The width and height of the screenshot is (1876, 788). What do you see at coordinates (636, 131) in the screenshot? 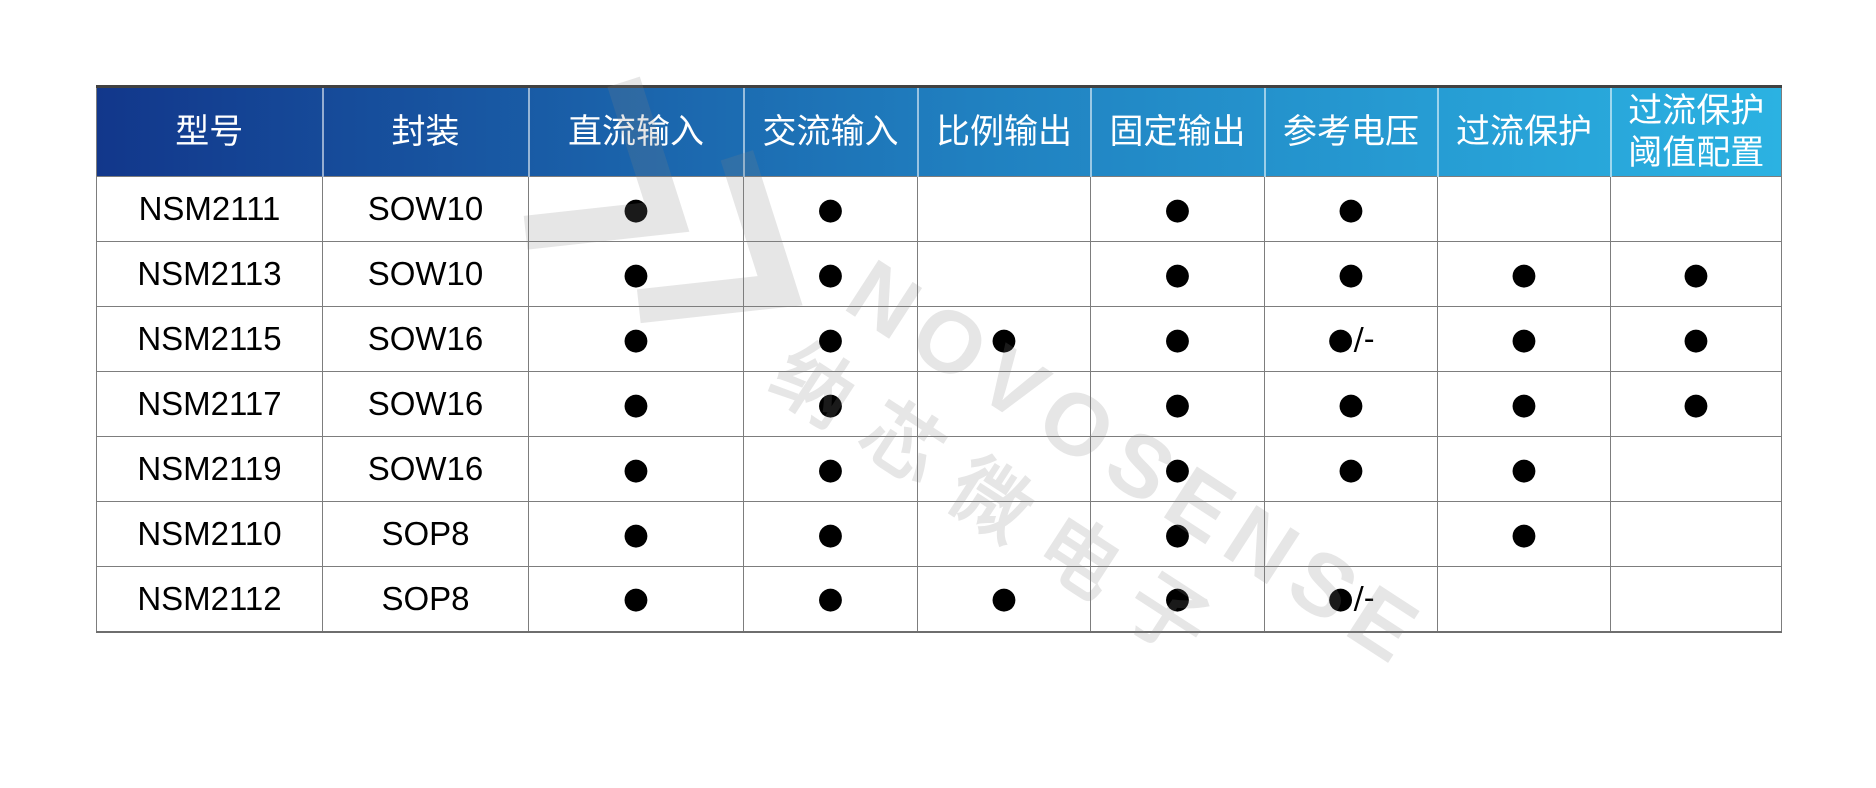
I see `column-header-dc-input: 直流输入` at bounding box center [636, 131].